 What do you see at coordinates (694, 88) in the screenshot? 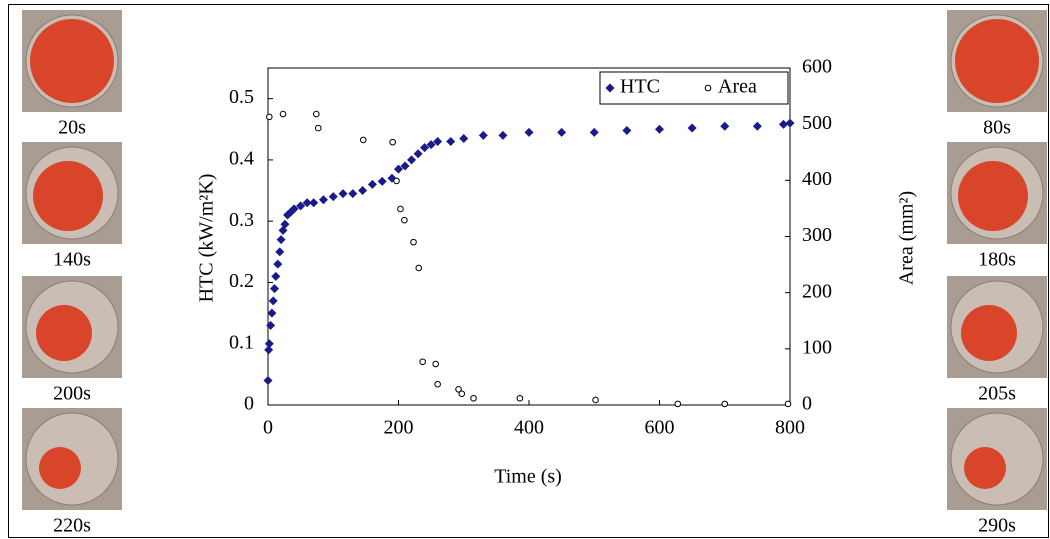
I see `legend-box` at bounding box center [694, 88].